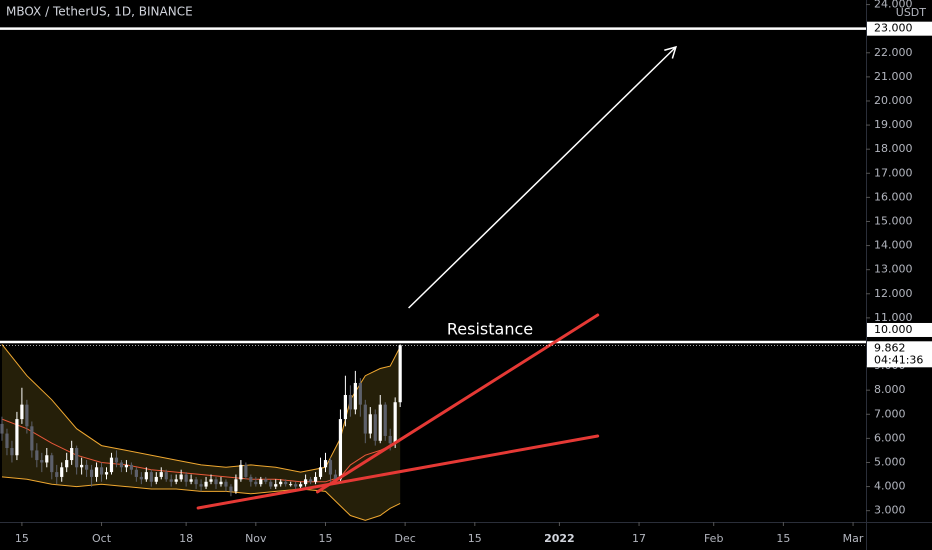  Describe the element at coordinates (893, 5) in the screenshot. I see `y-tick-label: 24.000` at that location.